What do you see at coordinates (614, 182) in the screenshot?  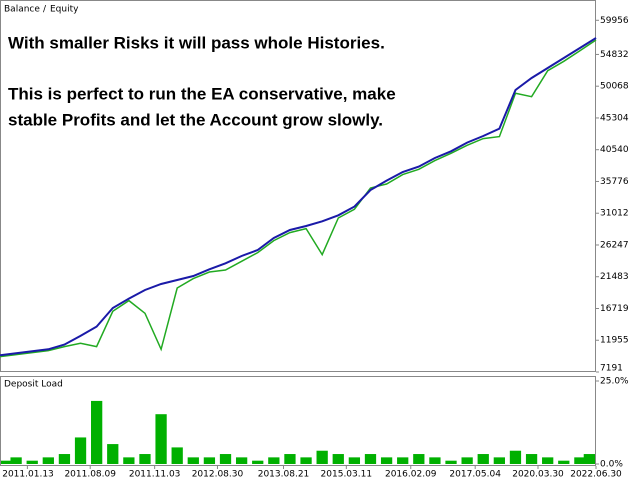 I see `y-tick-label: 35776` at bounding box center [614, 182].